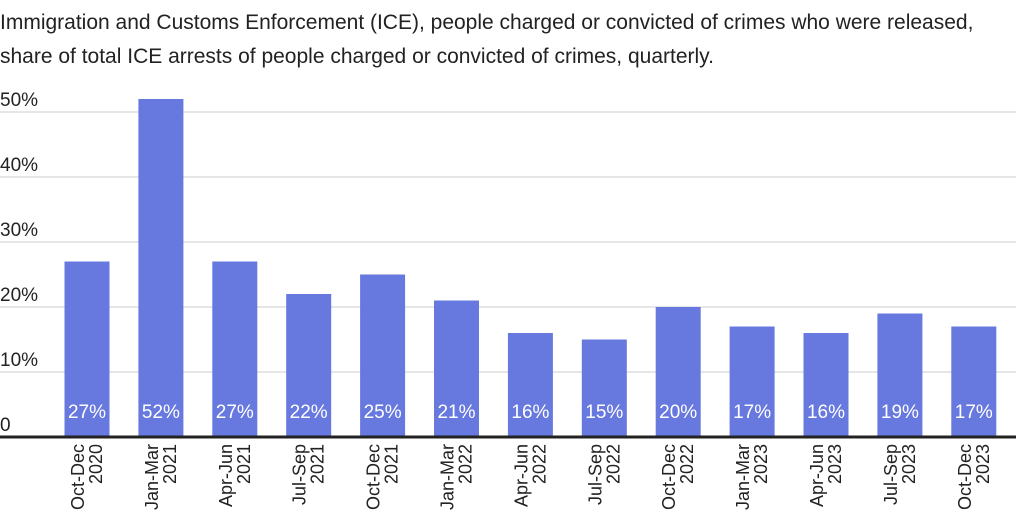  Describe the element at coordinates (383, 412) in the screenshot. I see `data-label: 25%` at that location.